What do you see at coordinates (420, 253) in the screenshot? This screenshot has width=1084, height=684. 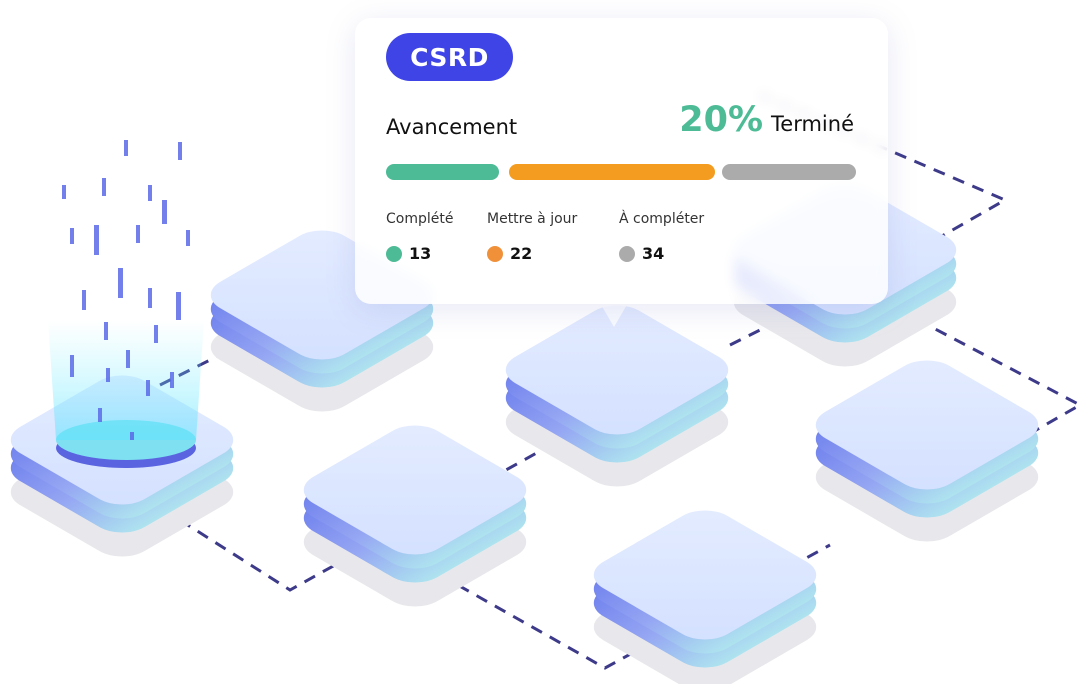 I see `completed-count: 13` at bounding box center [420, 253].